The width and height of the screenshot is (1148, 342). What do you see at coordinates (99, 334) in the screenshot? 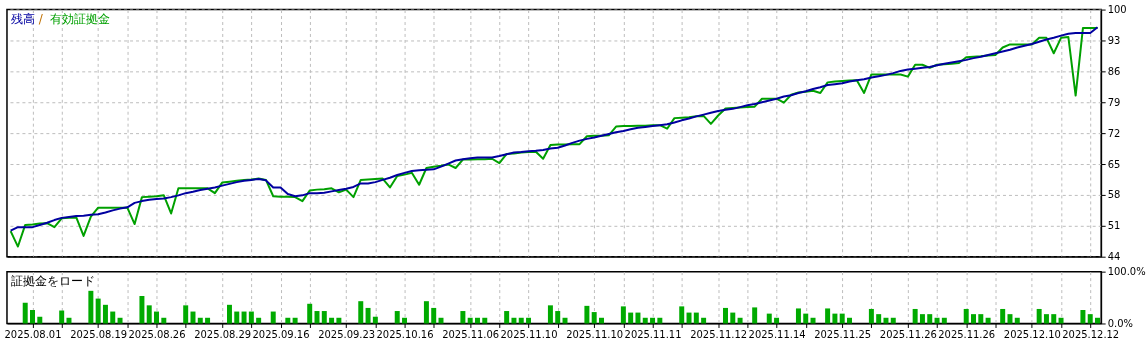
I see `x-tick-label: 2025.08.19` at bounding box center [99, 334].